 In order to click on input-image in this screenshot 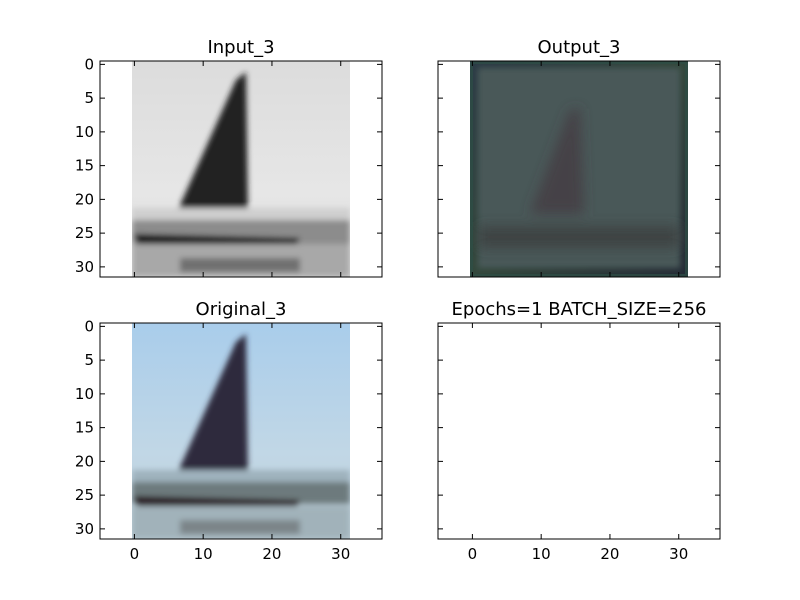, I will do `click(241, 169)`.